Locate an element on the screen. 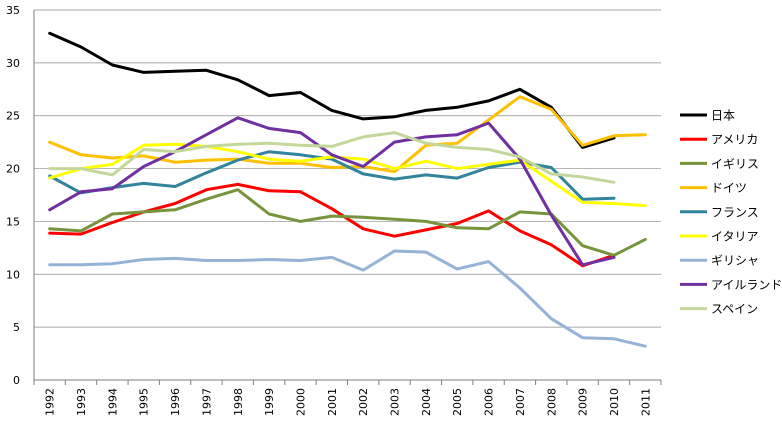 The image size is (782, 433). x-tick-label: 1993 is located at coordinates (81, 402).